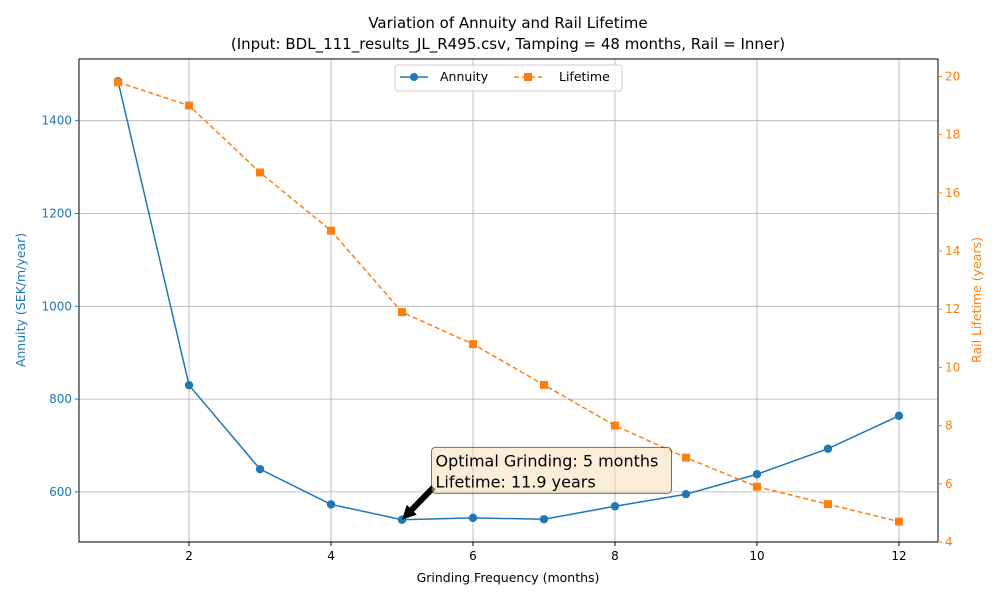 The width and height of the screenshot is (1000, 600). Describe the element at coordinates (56, 121) in the screenshot. I see `y-left-tick-label: 1400` at that location.